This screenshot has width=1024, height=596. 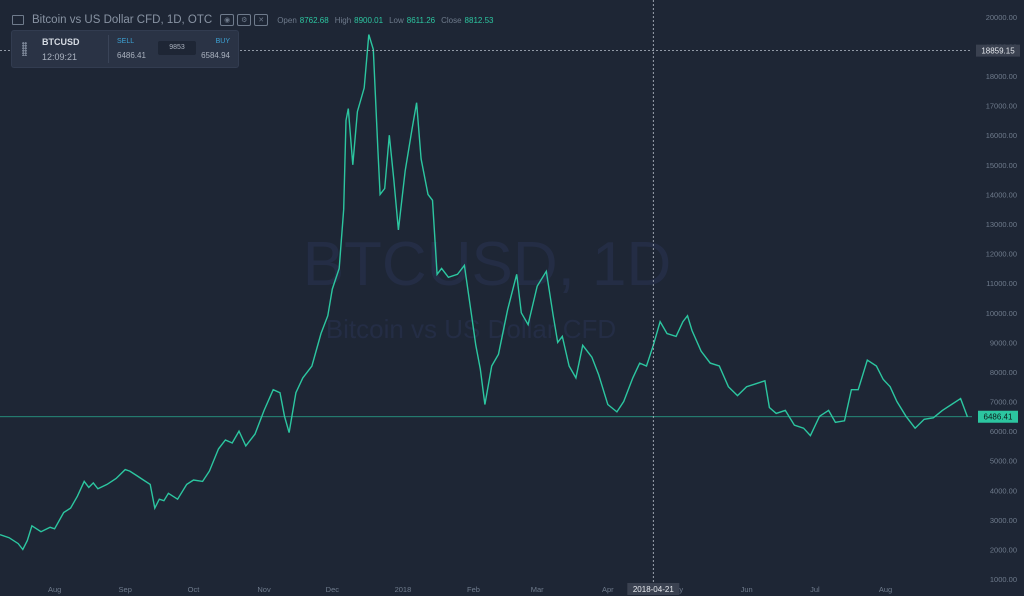 I want to click on y-tick-label: 20000.00, so click(x=1001, y=17).